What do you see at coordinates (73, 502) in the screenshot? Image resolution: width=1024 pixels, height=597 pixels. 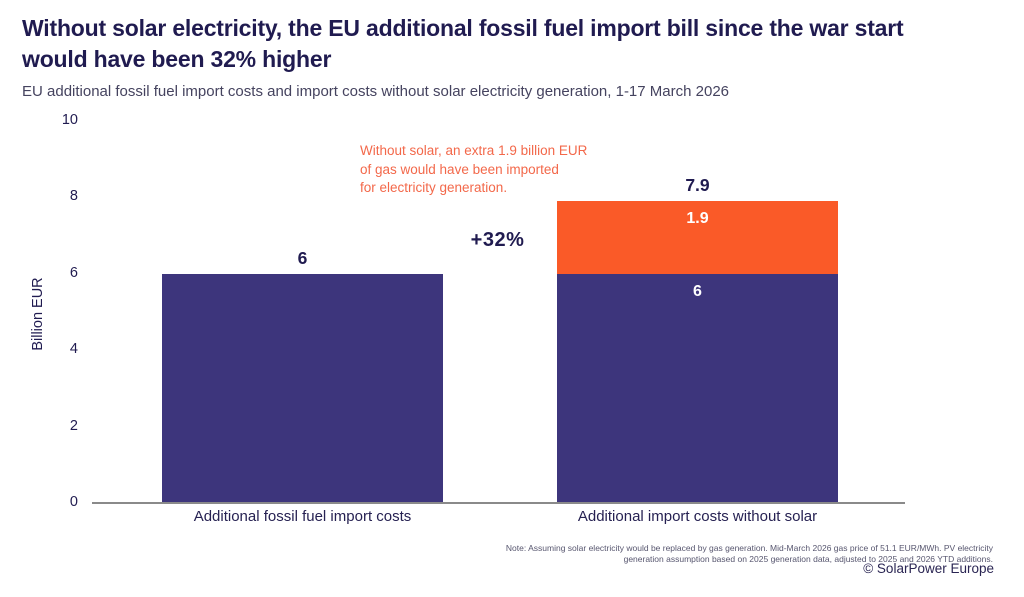 I see `y-tick-label: 0` at bounding box center [73, 502].